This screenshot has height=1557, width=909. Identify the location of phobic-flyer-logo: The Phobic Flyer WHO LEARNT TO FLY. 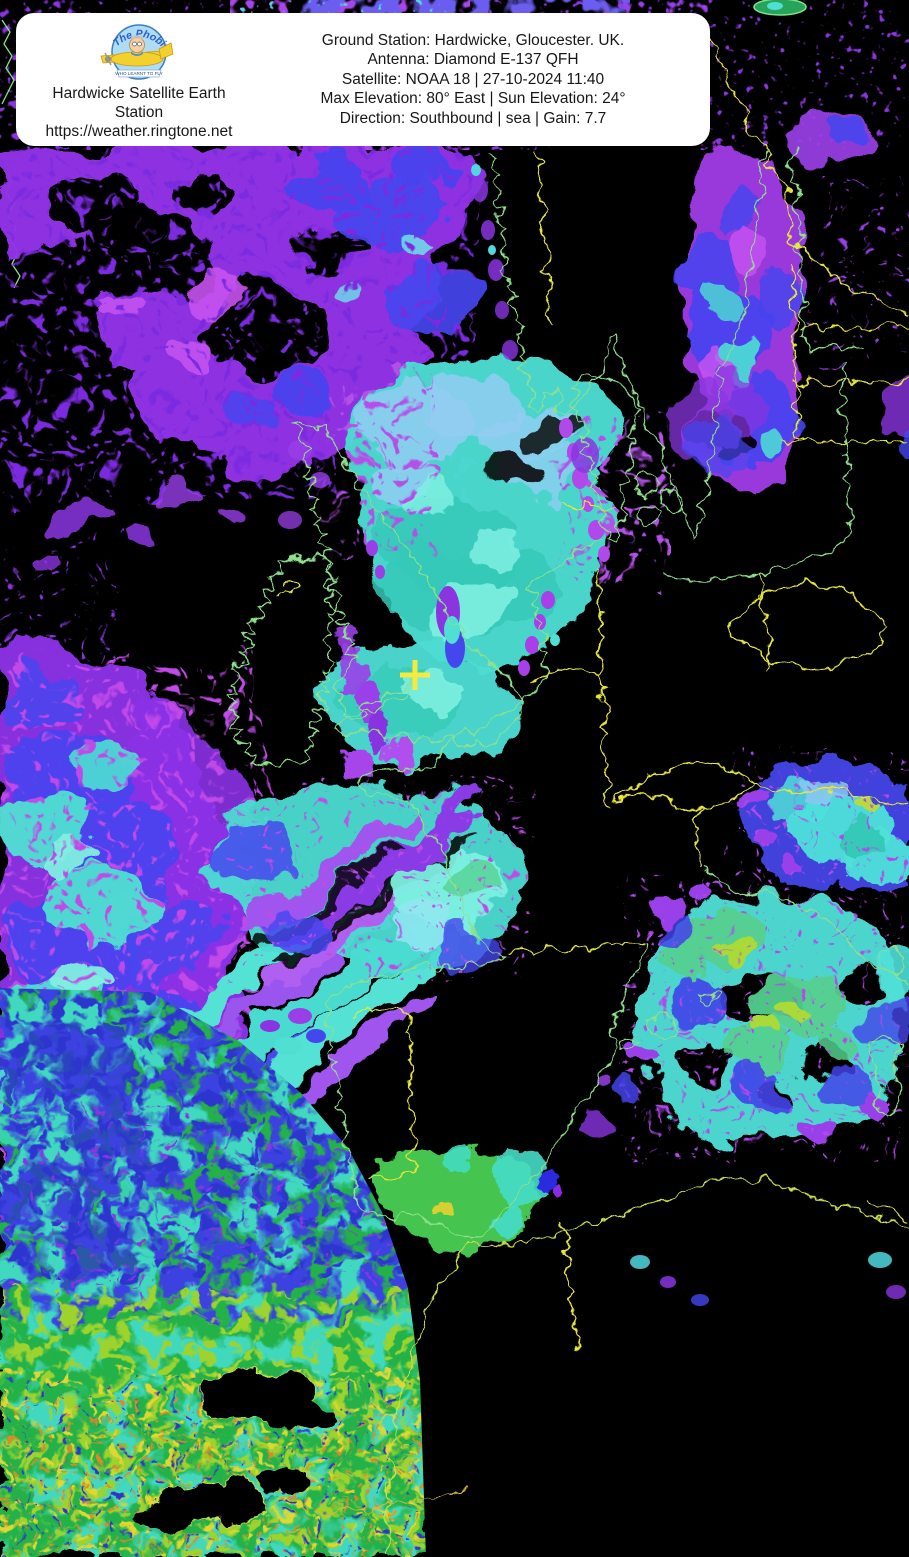
(127, 49).